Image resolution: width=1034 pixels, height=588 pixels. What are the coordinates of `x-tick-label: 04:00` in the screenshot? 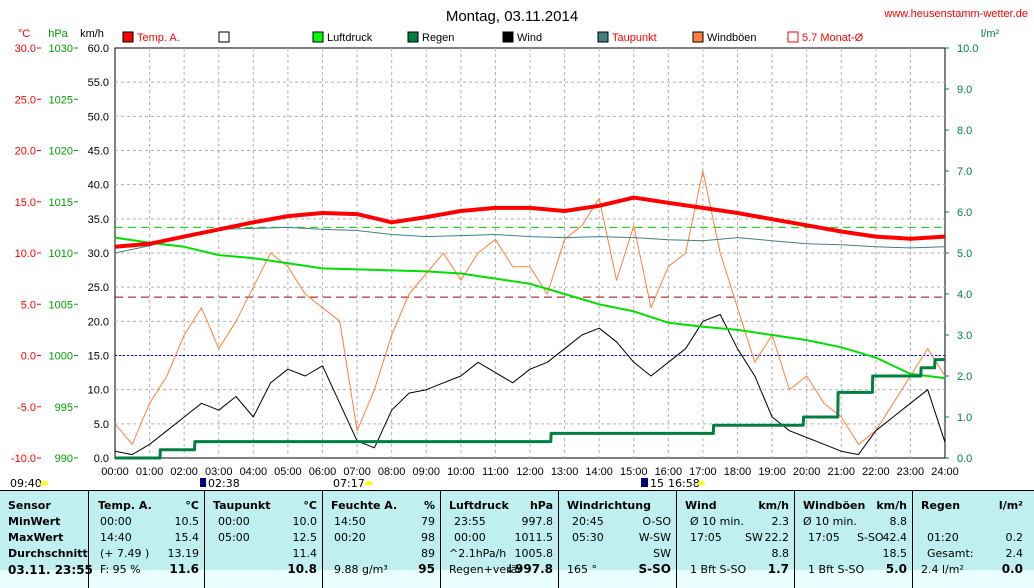 It's located at (254, 472).